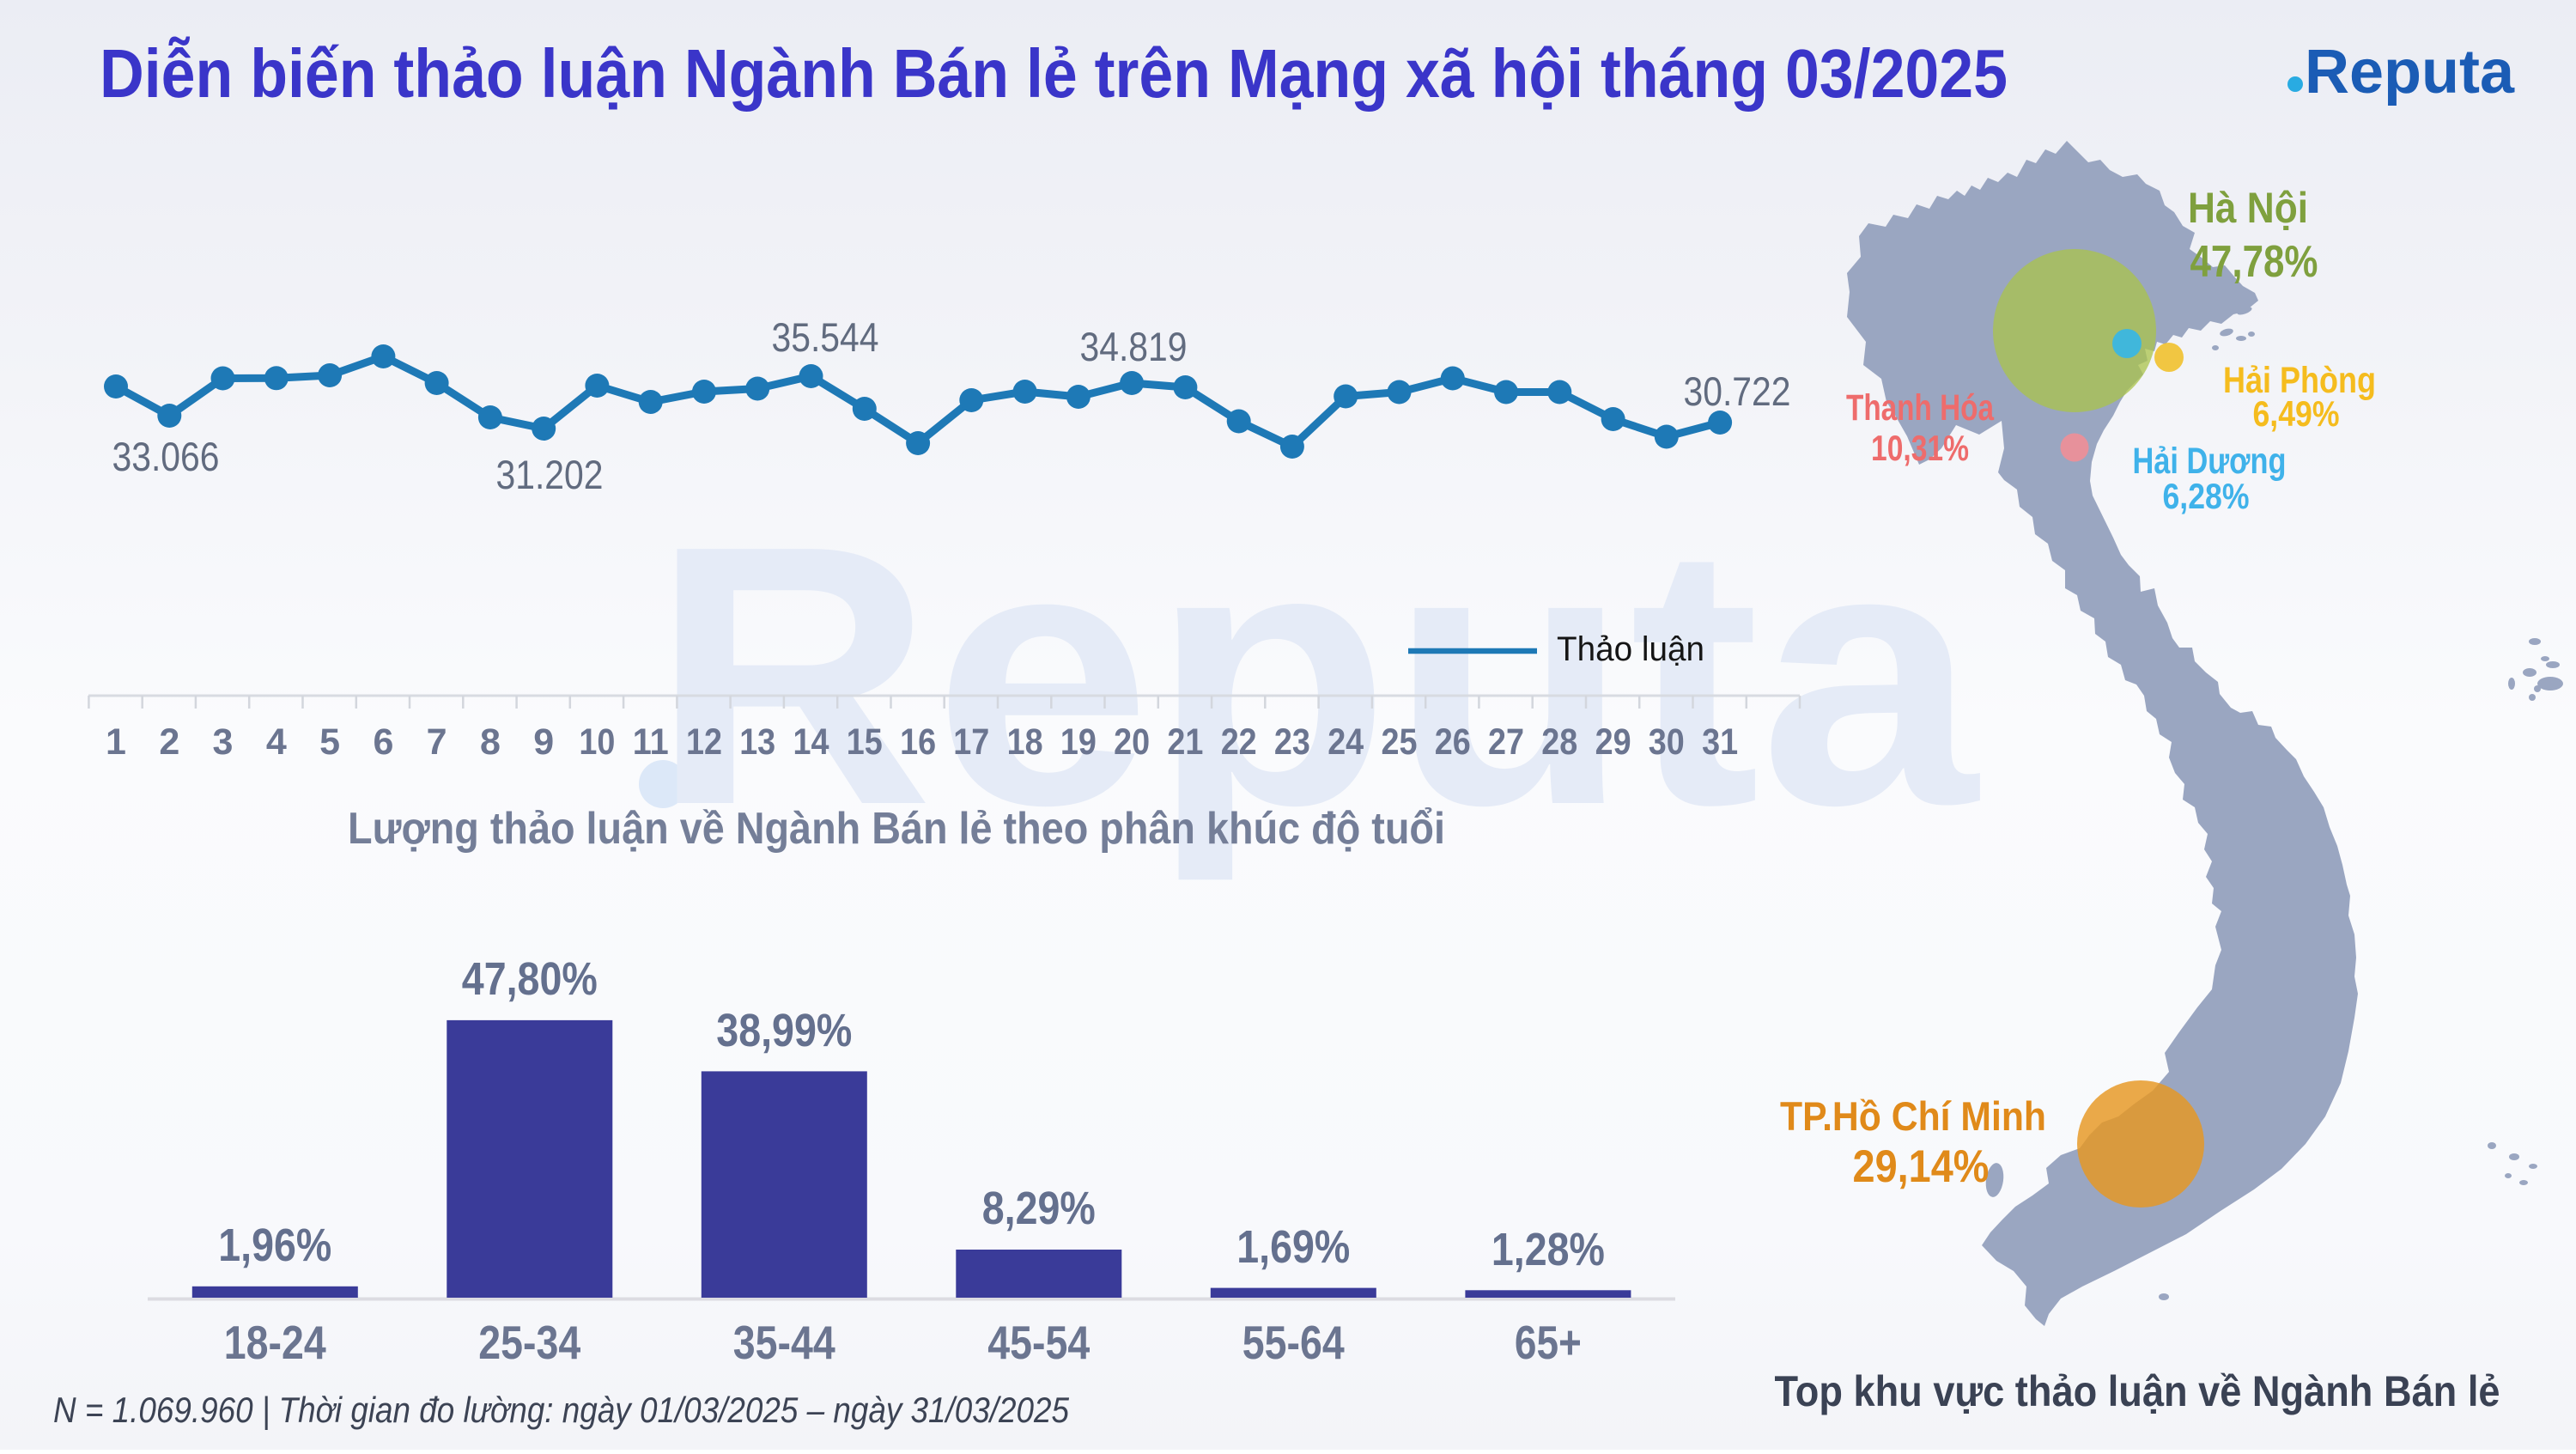 This screenshot has height=1454, width=2576. What do you see at coordinates (1400, 742) in the screenshot?
I see `svg-text: 25` at bounding box center [1400, 742].